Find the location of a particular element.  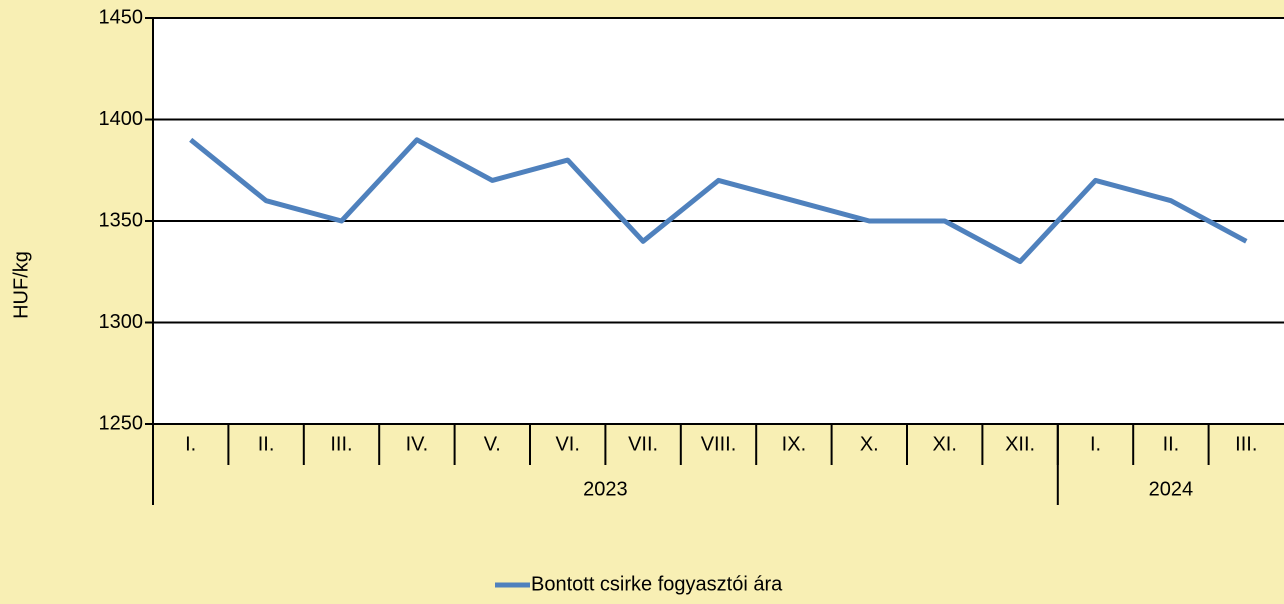

x-tick-label: IX. is located at coordinates (794, 444).